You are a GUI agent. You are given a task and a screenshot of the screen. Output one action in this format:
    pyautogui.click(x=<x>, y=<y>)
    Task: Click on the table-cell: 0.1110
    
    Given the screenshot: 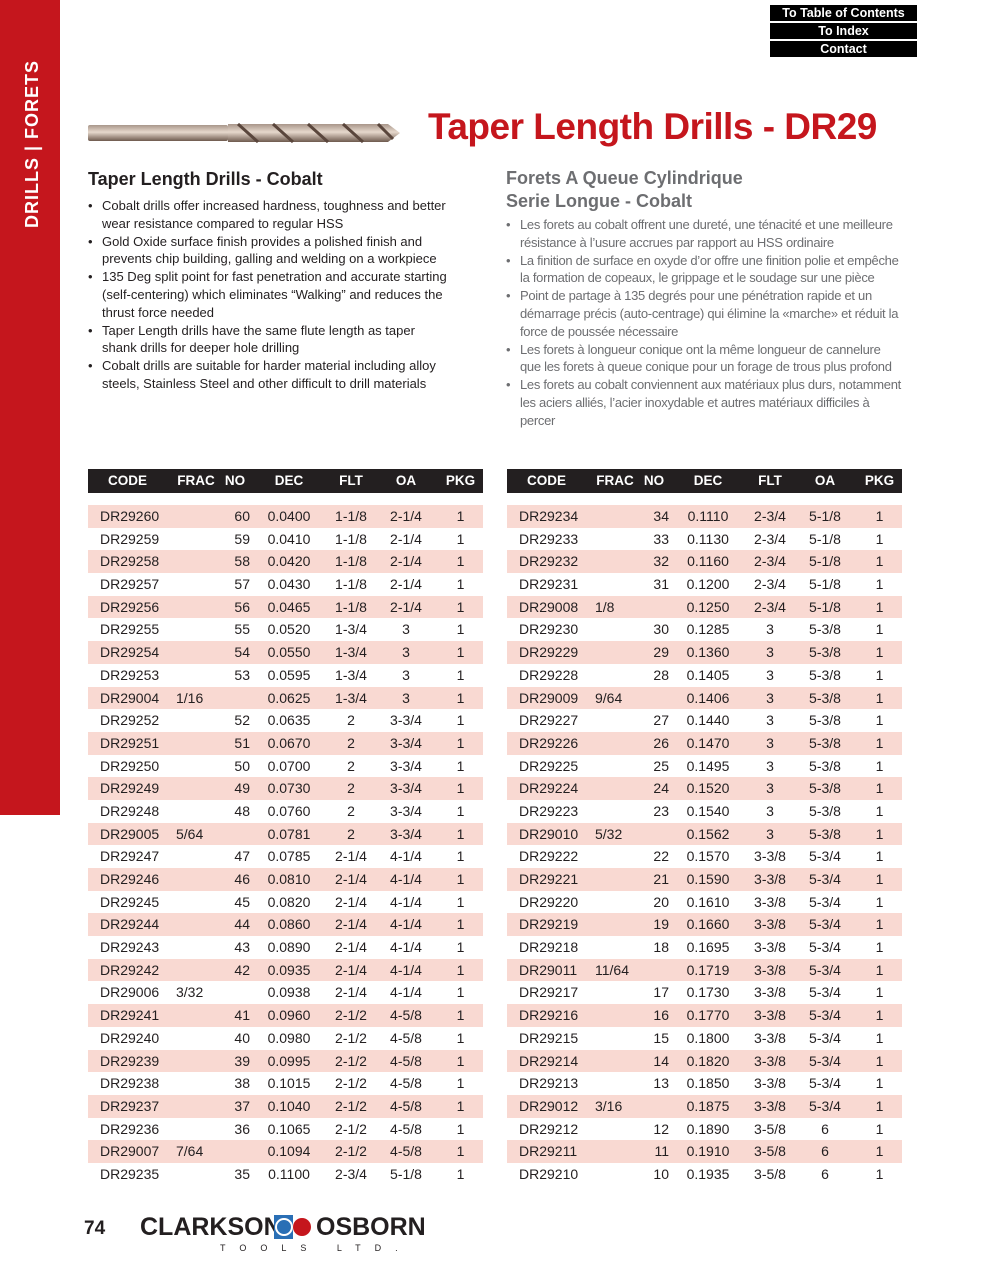 What is the action you would take?
    pyautogui.click(x=708, y=516)
    